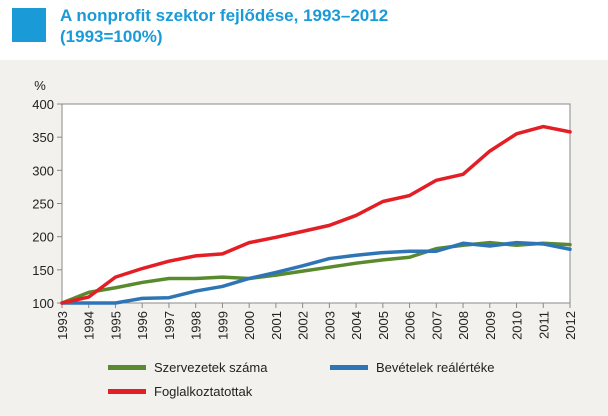 The width and height of the screenshot is (608, 416). What do you see at coordinates (490, 325) in the screenshot?
I see `x-tick-label: 2009` at bounding box center [490, 325].